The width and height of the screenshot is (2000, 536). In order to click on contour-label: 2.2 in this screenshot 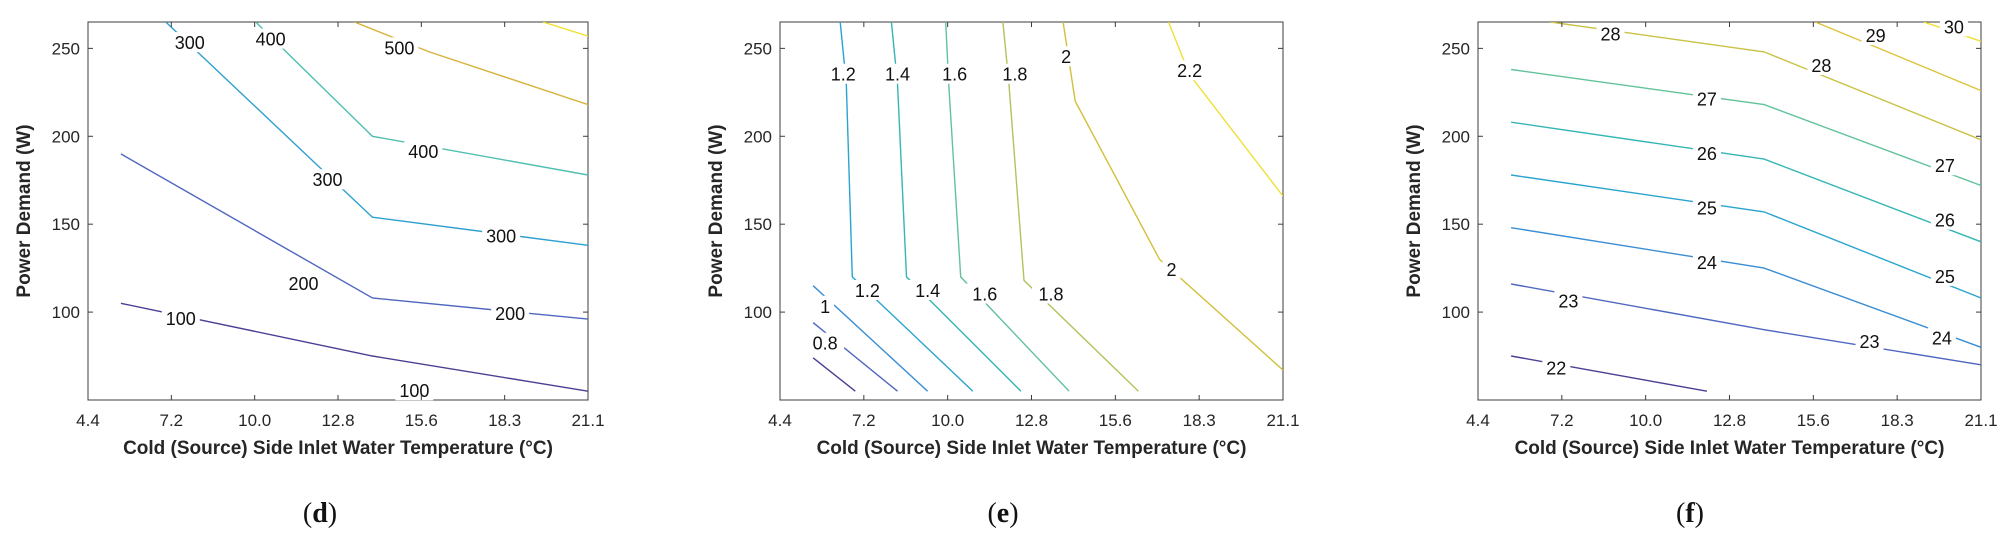, I will do `click(1189, 71)`.